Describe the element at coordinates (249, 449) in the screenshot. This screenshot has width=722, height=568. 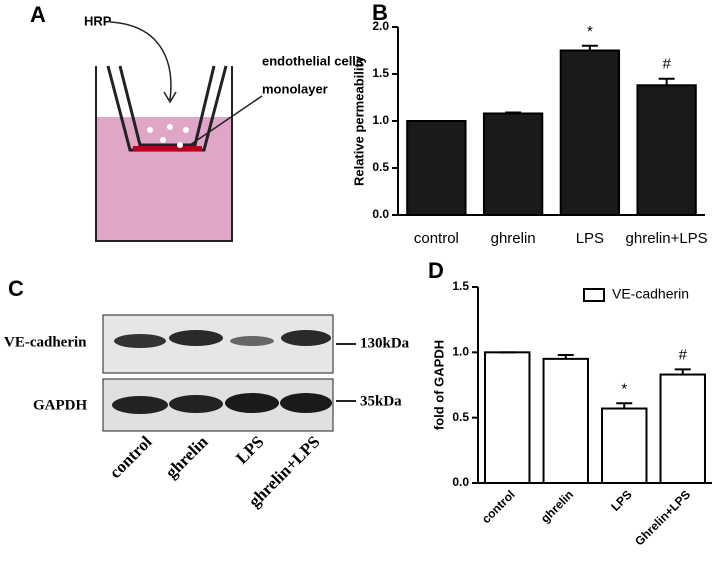
I see `lane-label: LPS` at that location.